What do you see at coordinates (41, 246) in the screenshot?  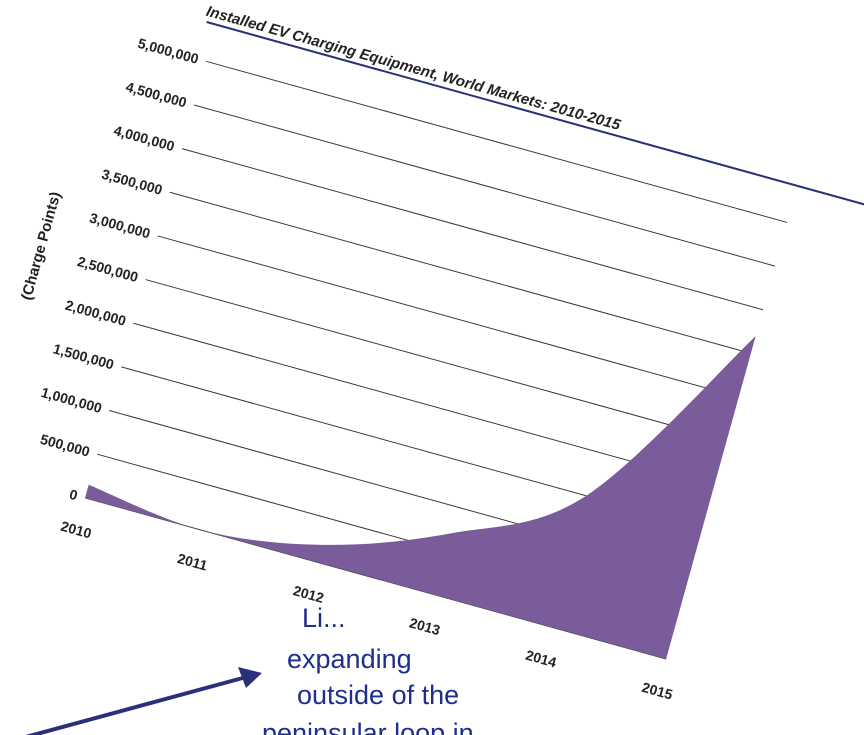 I see `y-axis-label: (Charge Points)` at bounding box center [41, 246].